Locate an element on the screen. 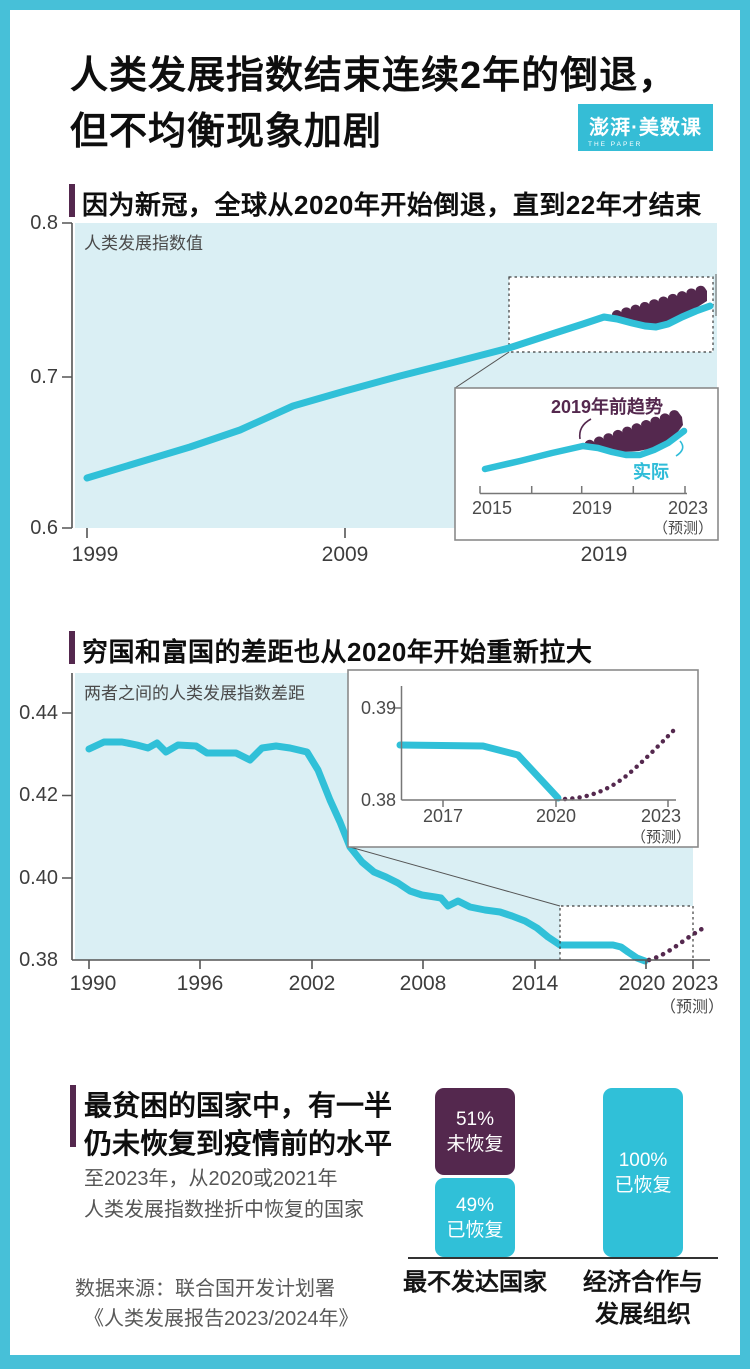 The height and width of the screenshot is (1369, 750). bar-category-ldc: 最不发达国家 is located at coordinates (475, 1282).